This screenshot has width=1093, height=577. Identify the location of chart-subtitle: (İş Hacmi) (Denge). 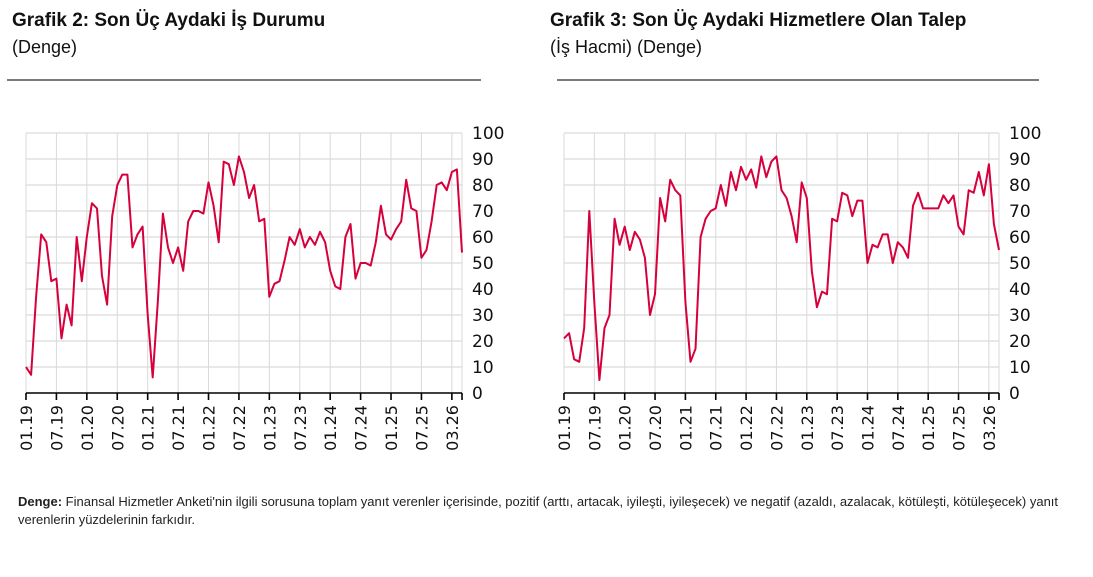
(626, 47).